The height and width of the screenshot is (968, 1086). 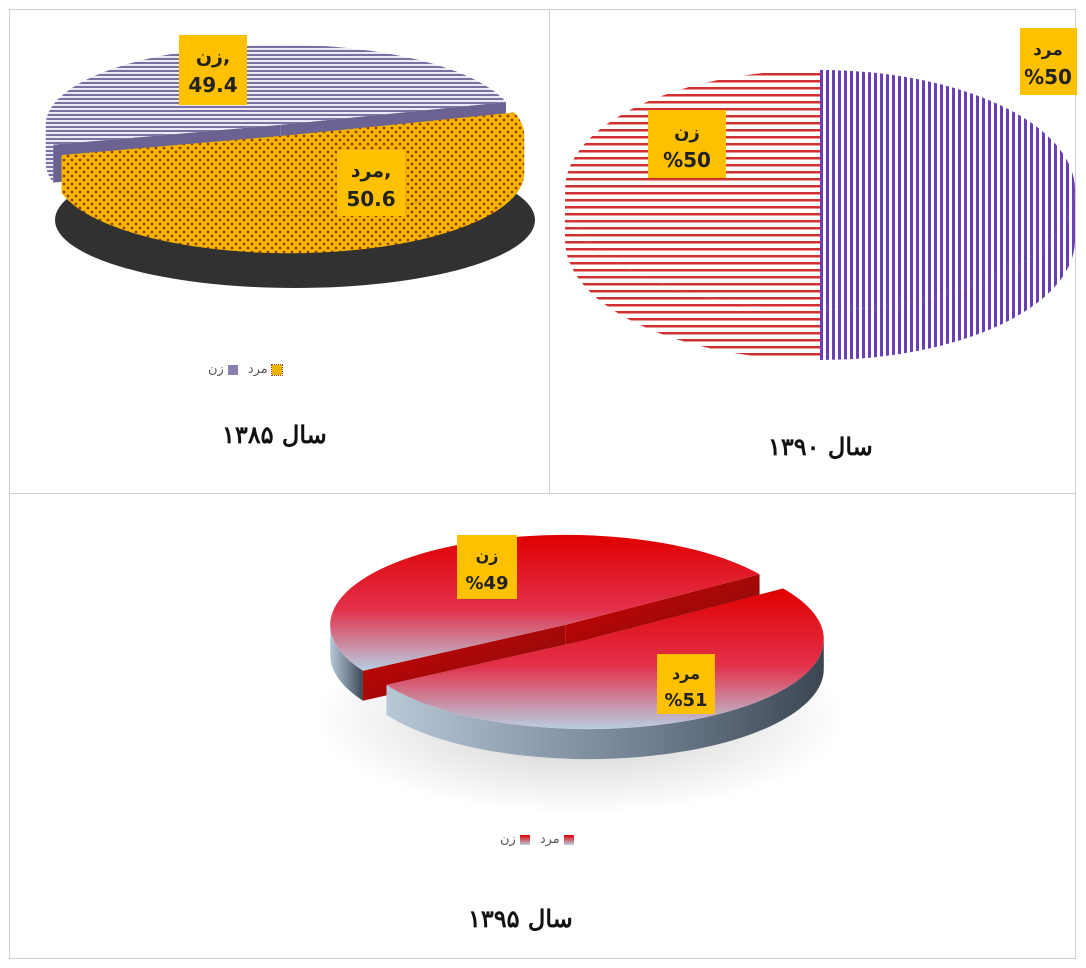 I want to click on data-label-mard-value: %50, so click(x=1048, y=77).